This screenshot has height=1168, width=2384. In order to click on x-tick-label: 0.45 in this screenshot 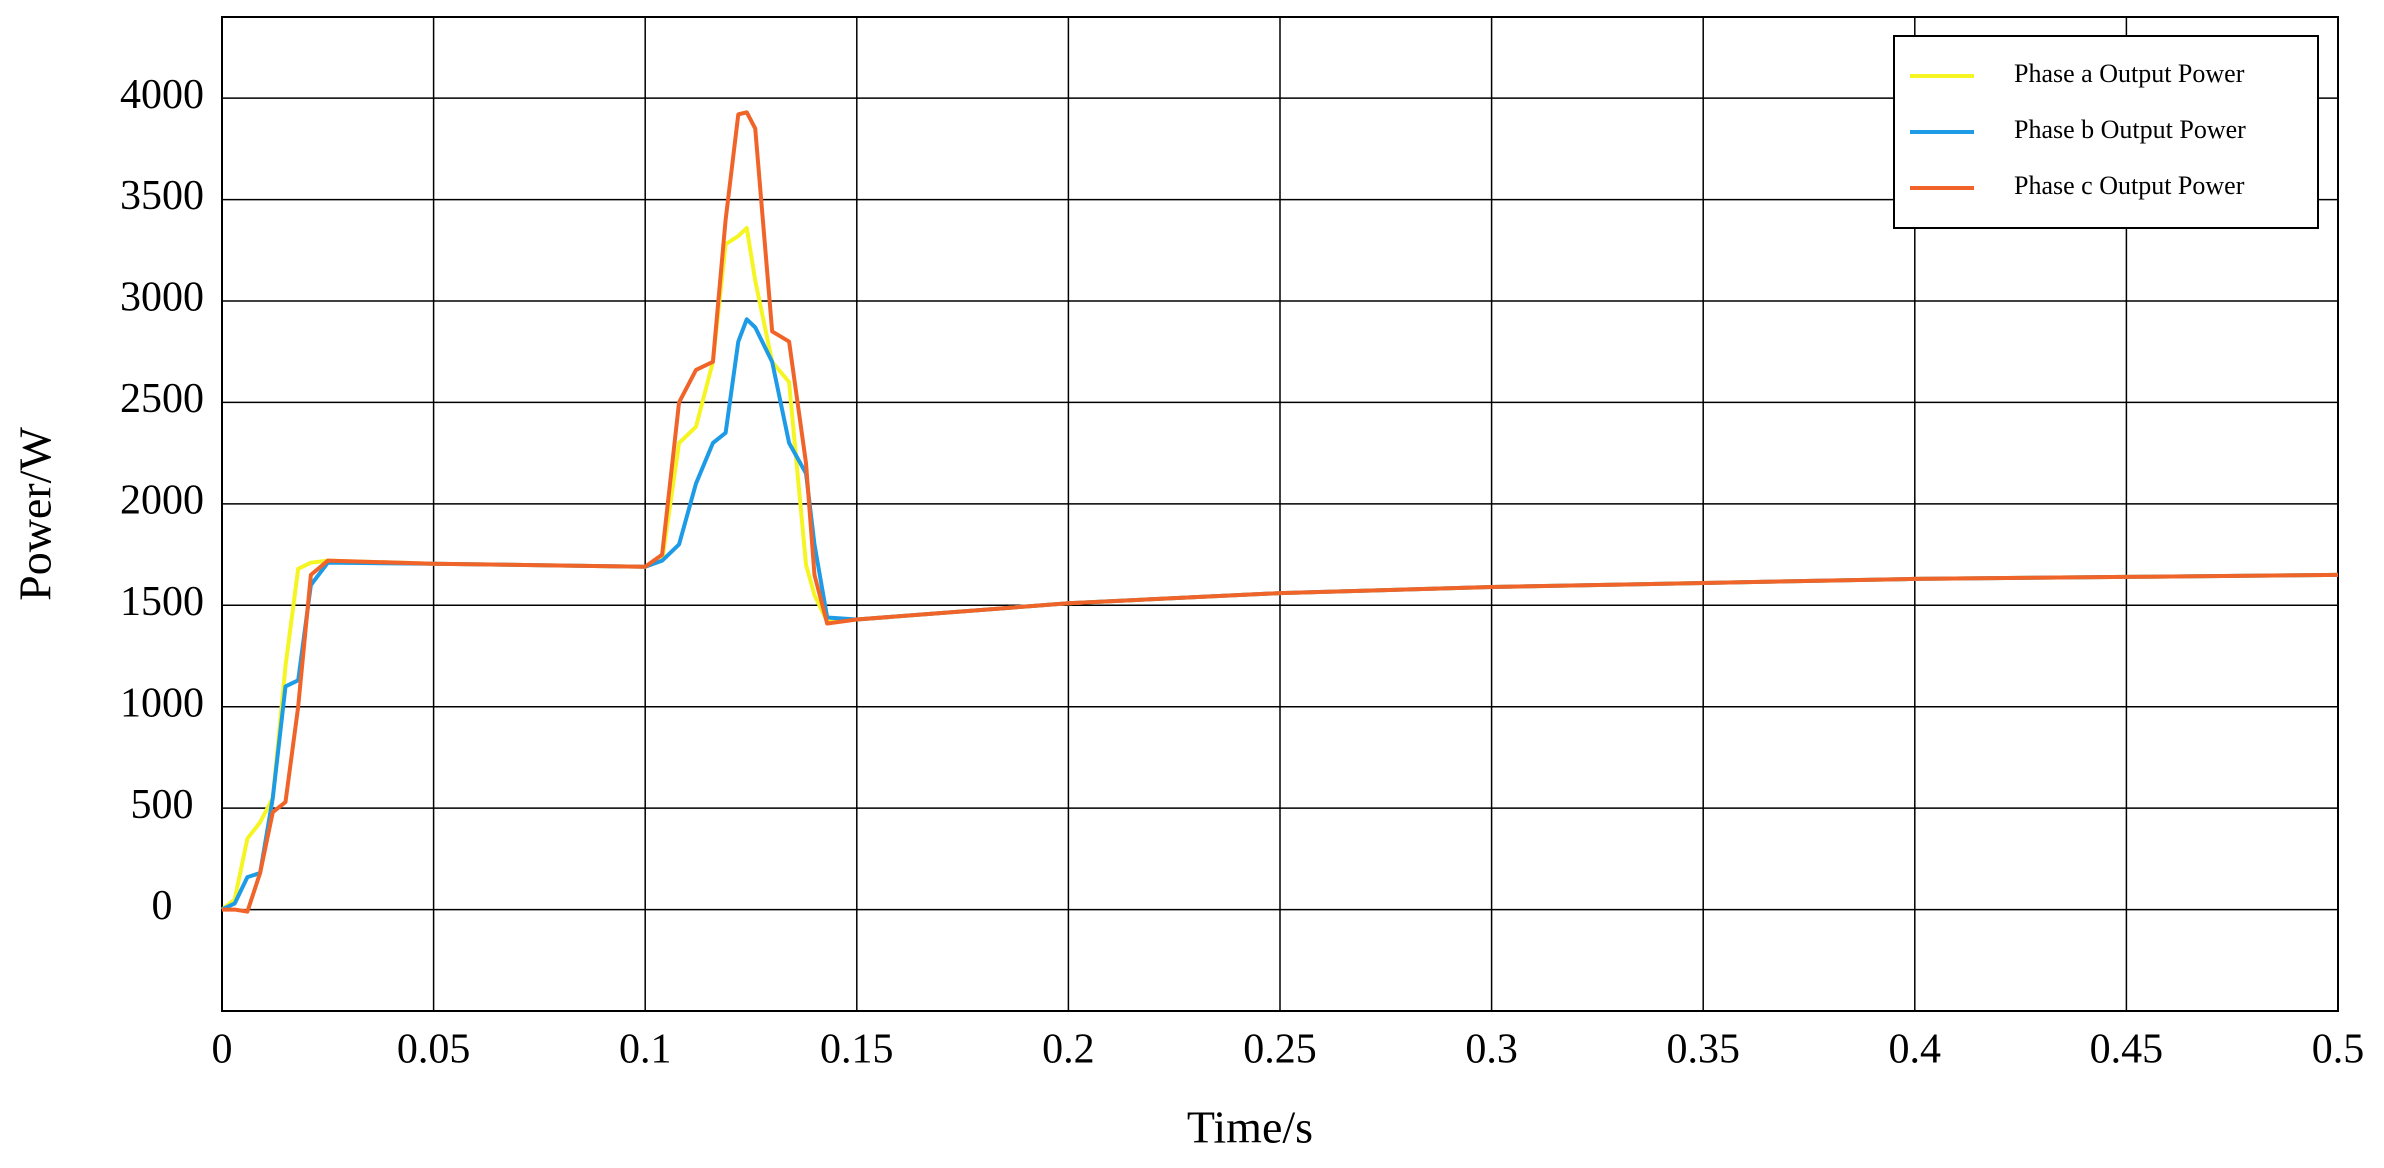, I will do `click(2127, 1050)`.